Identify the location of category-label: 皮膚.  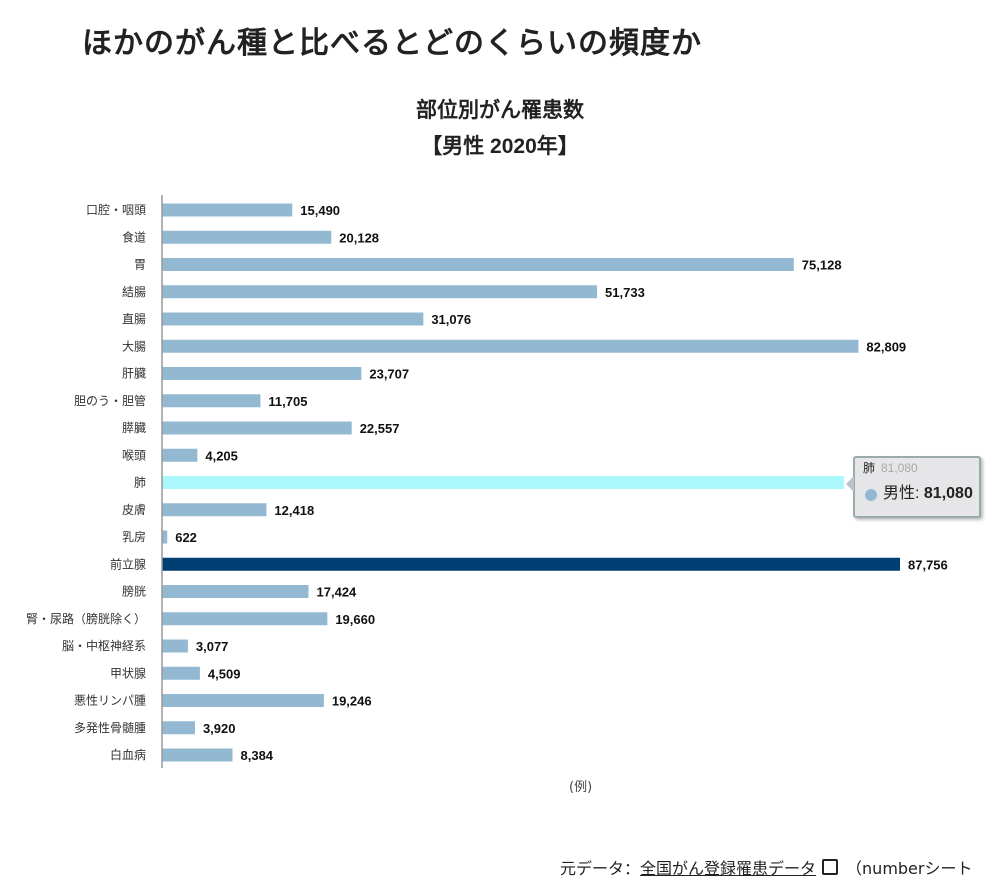
(134, 509).